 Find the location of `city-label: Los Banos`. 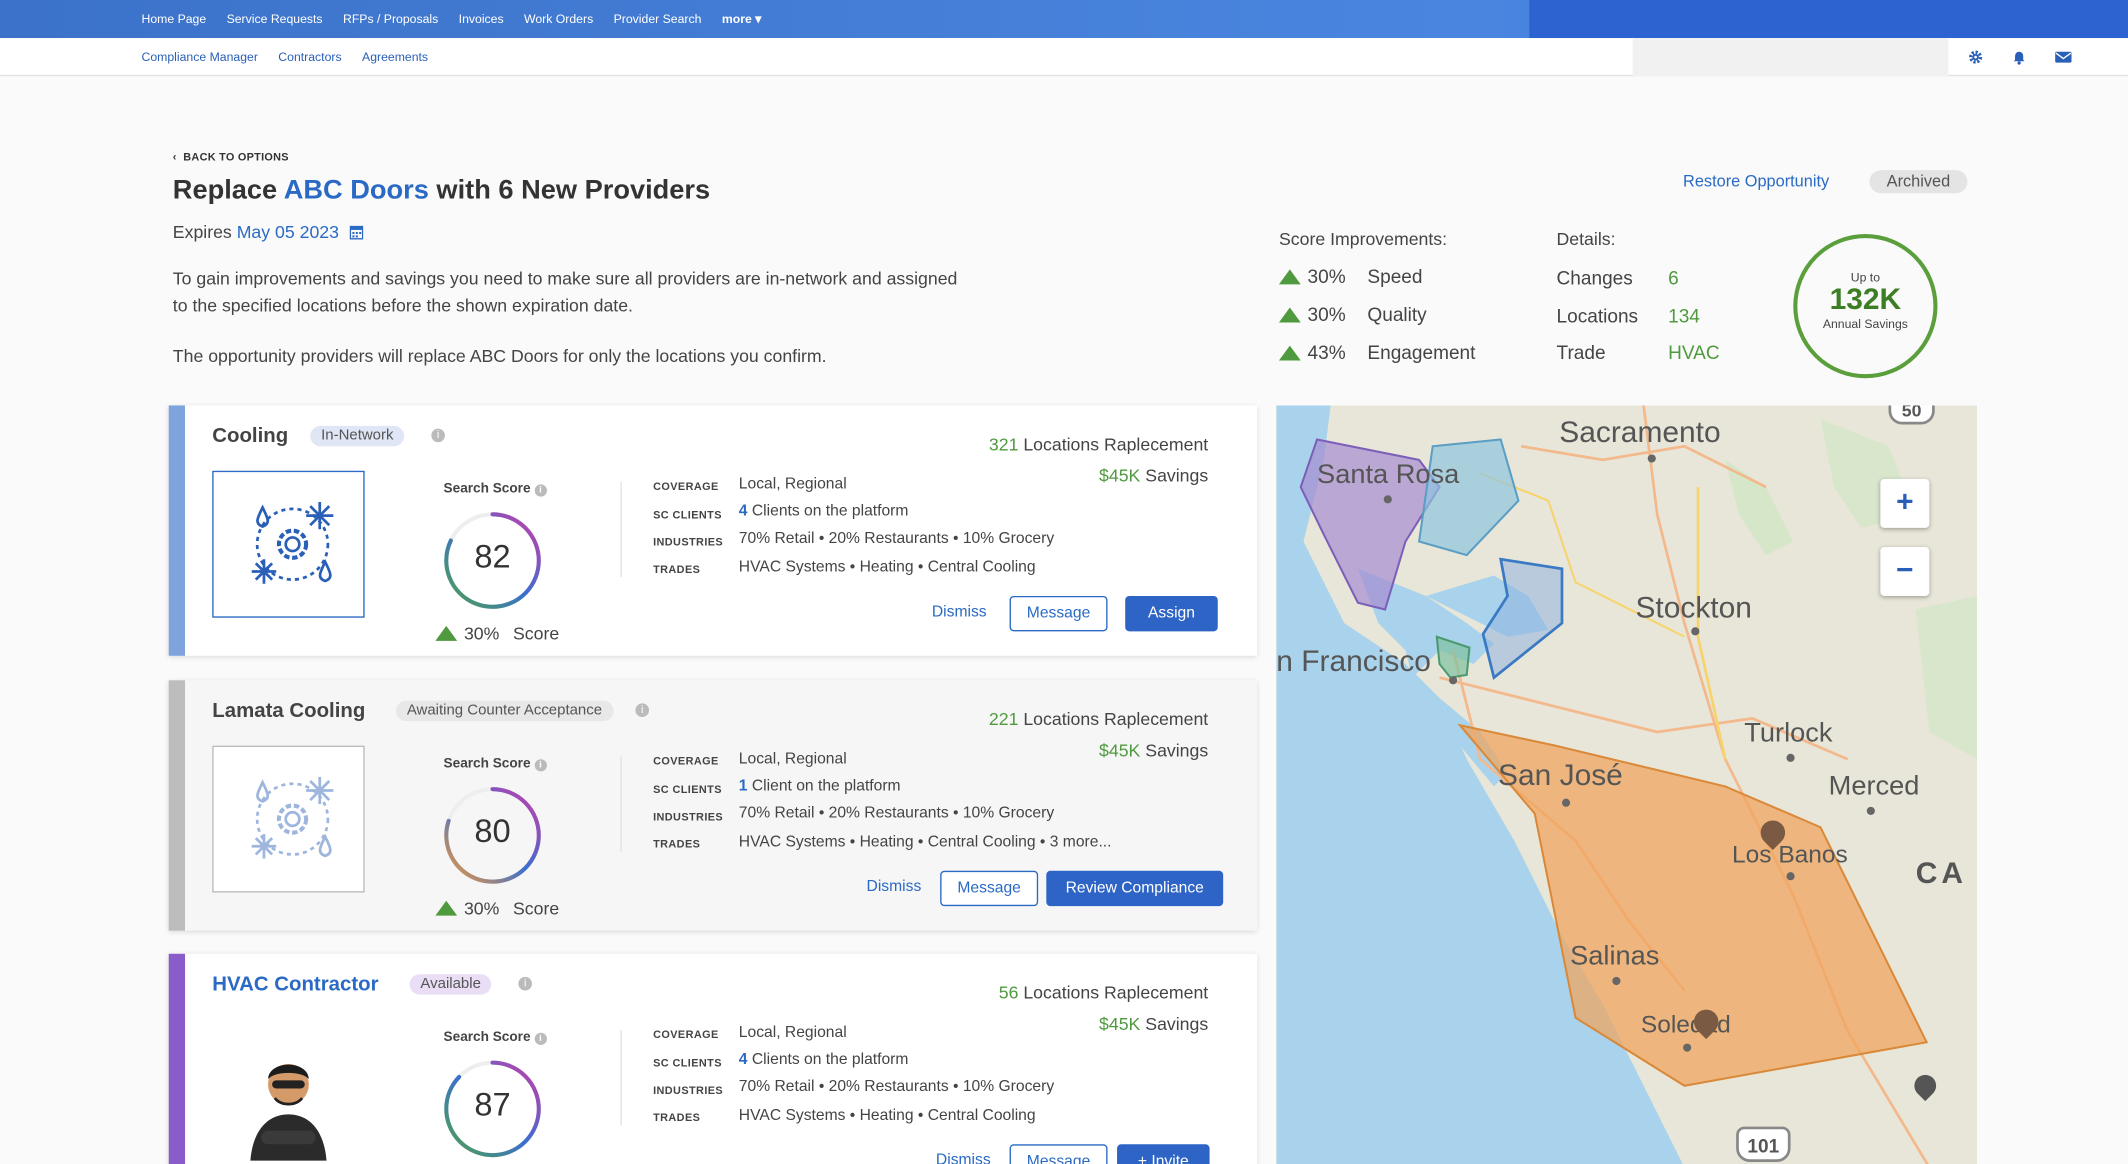

city-label: Los Banos is located at coordinates (1790, 854).